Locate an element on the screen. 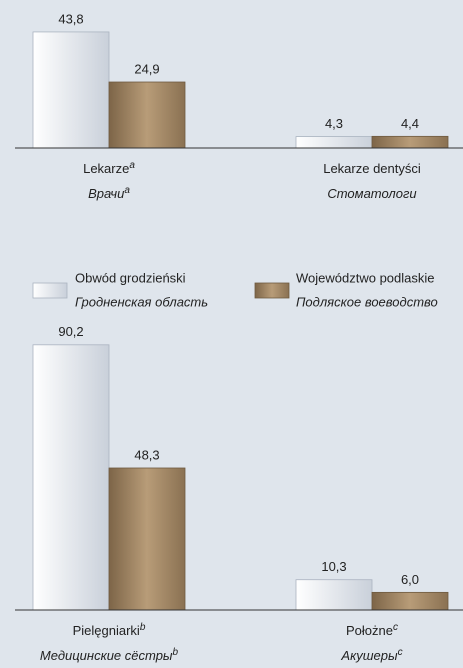 The height and width of the screenshot is (668, 463). category-label-ru: Медицинские сёстрыb is located at coordinates (109, 655).